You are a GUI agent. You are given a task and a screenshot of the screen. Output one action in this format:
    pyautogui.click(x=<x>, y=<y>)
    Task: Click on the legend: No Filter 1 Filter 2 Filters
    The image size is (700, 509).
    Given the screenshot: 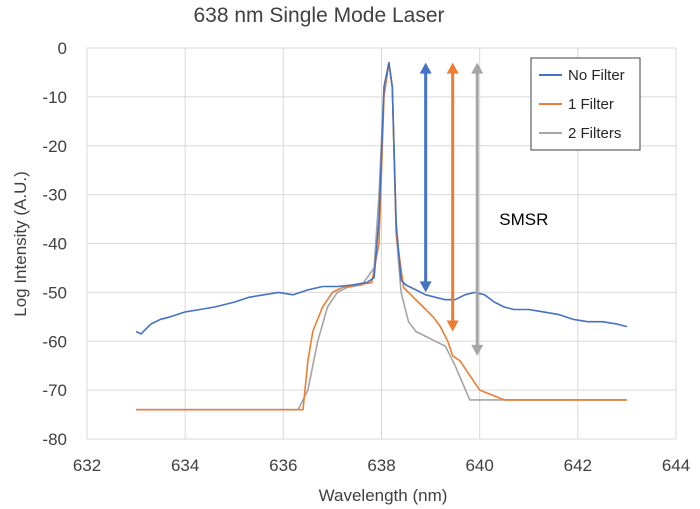 What is the action you would take?
    pyautogui.click(x=585, y=104)
    